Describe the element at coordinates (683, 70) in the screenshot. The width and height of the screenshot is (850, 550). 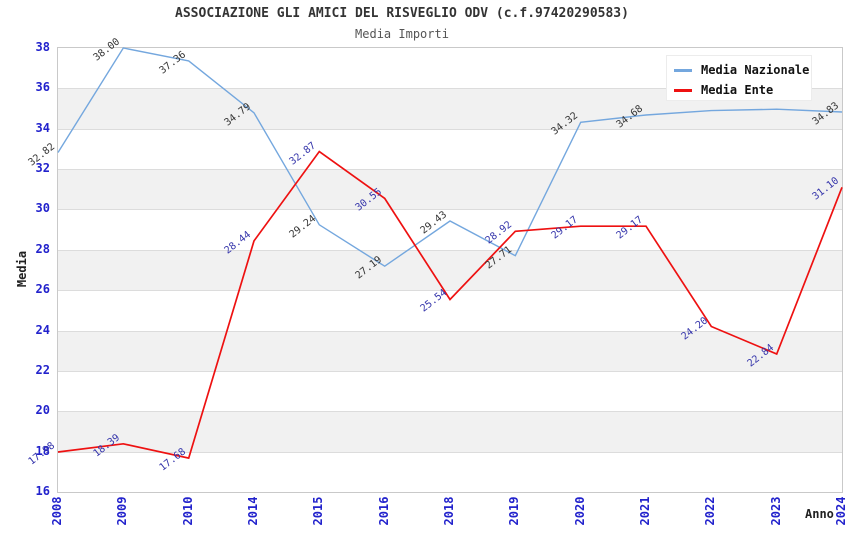
I see `legend-swatch-nazionale-icon` at that location.